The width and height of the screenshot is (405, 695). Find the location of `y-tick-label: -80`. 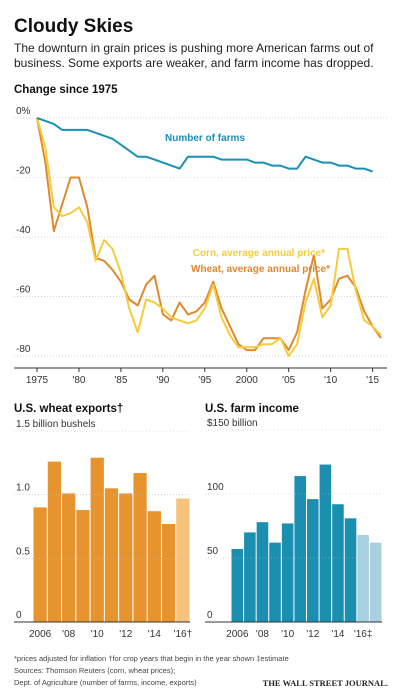

y-tick-label: -80 is located at coordinates (23, 349).